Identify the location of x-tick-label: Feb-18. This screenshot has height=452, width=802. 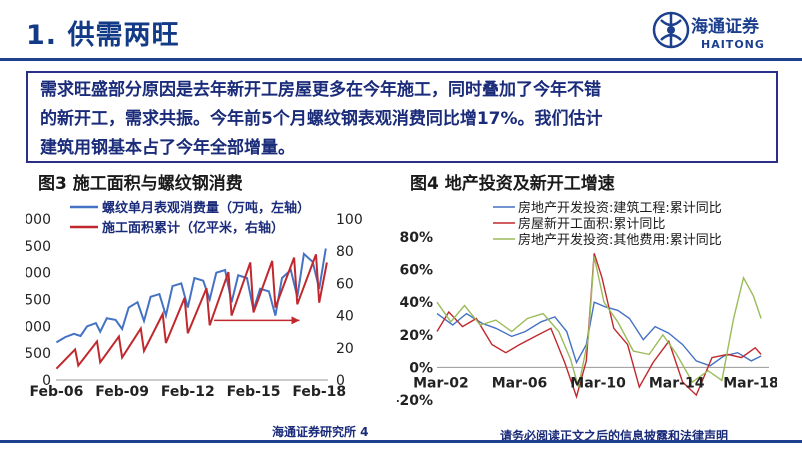
(319, 390).